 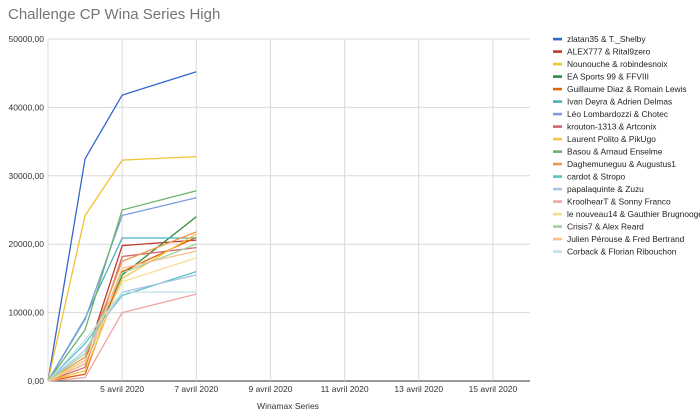 I want to click on x-tick-label: 11 avril 2020, so click(x=345, y=389).